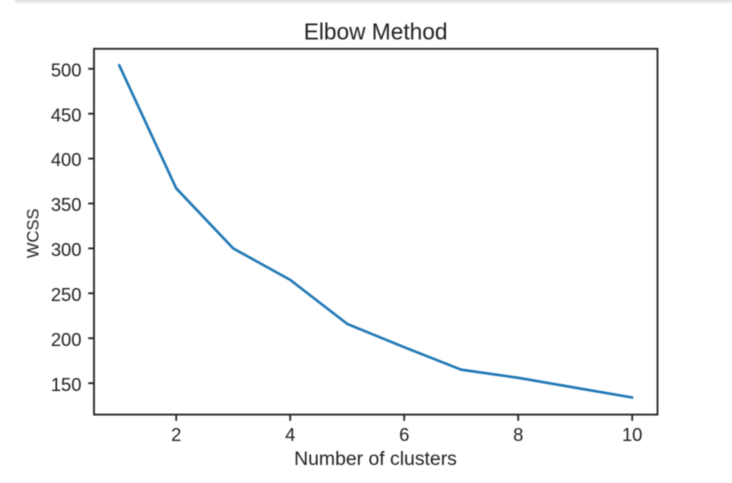 This screenshot has height=483, width=732. What do you see at coordinates (32, 233) in the screenshot?
I see `svg-text: WCSS` at bounding box center [32, 233].